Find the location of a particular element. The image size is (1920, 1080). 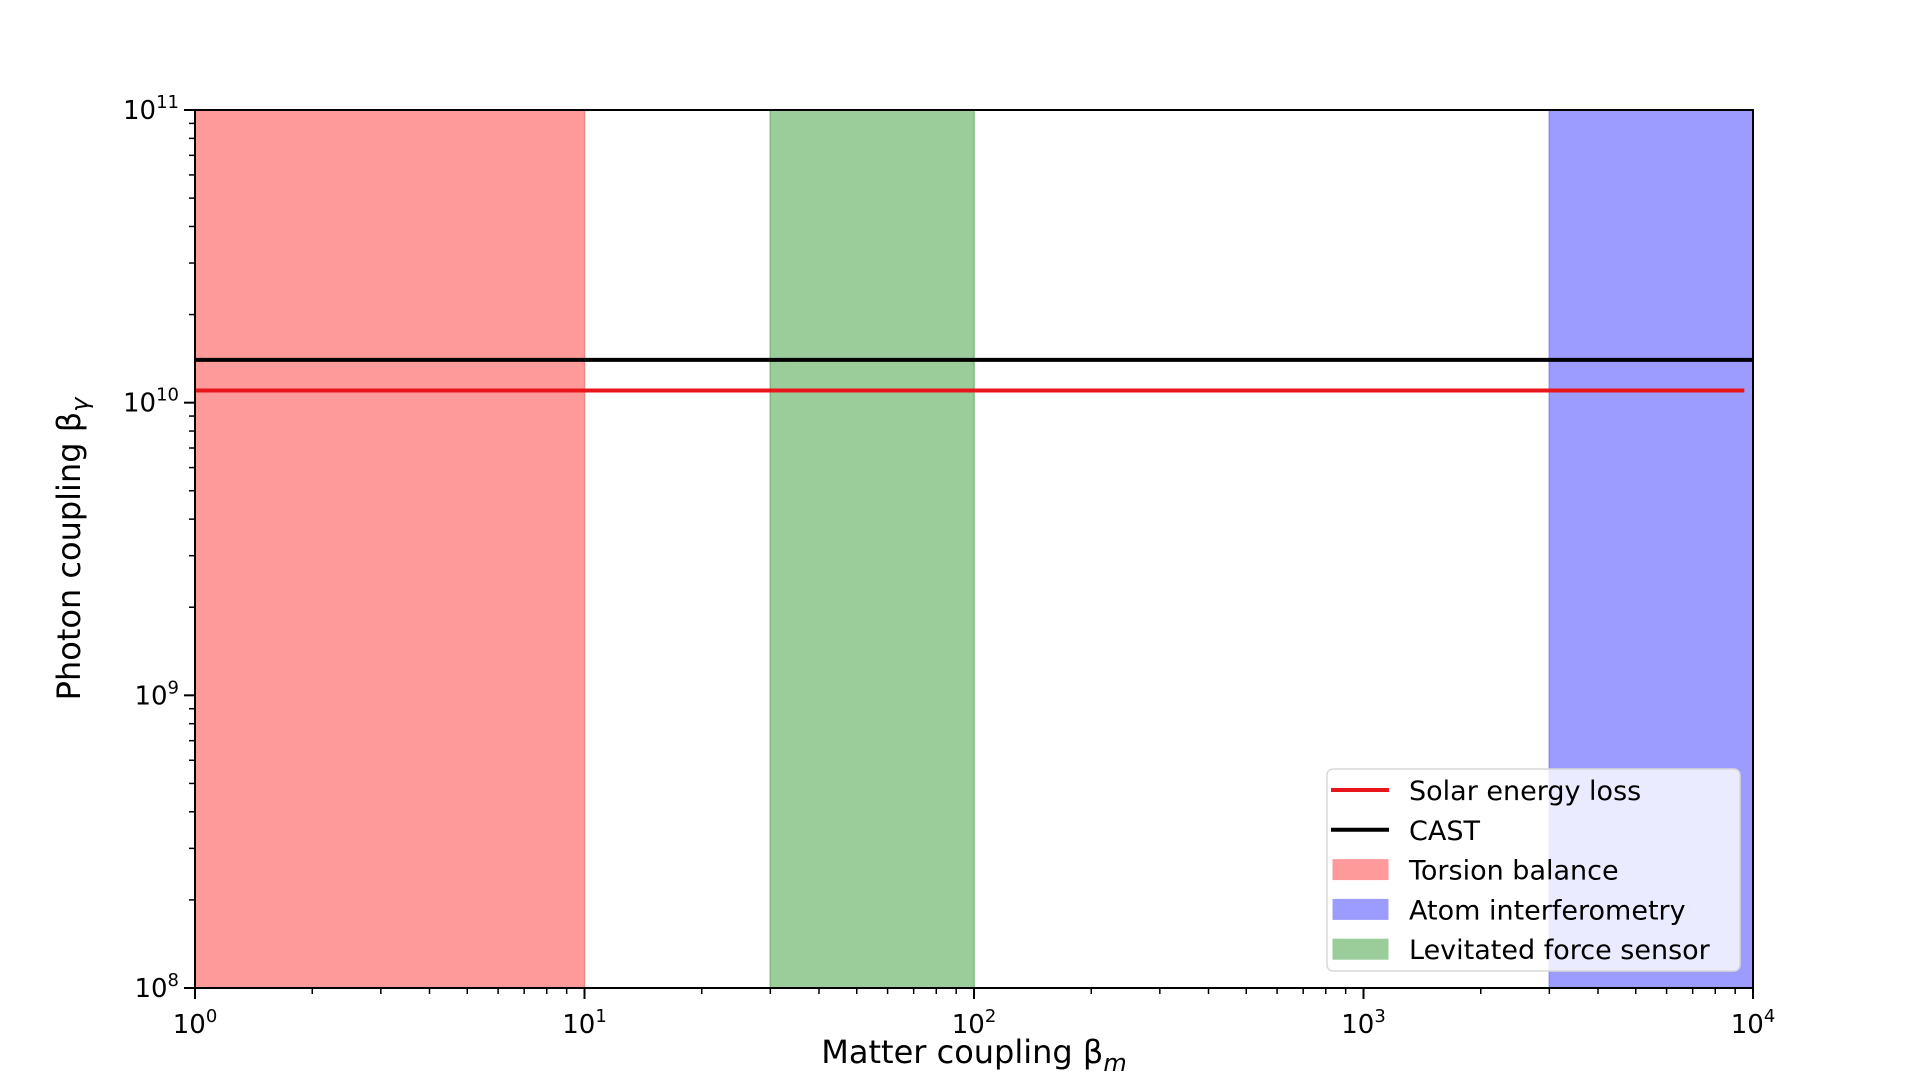

band-levitated-force-sensor is located at coordinates (872, 549).